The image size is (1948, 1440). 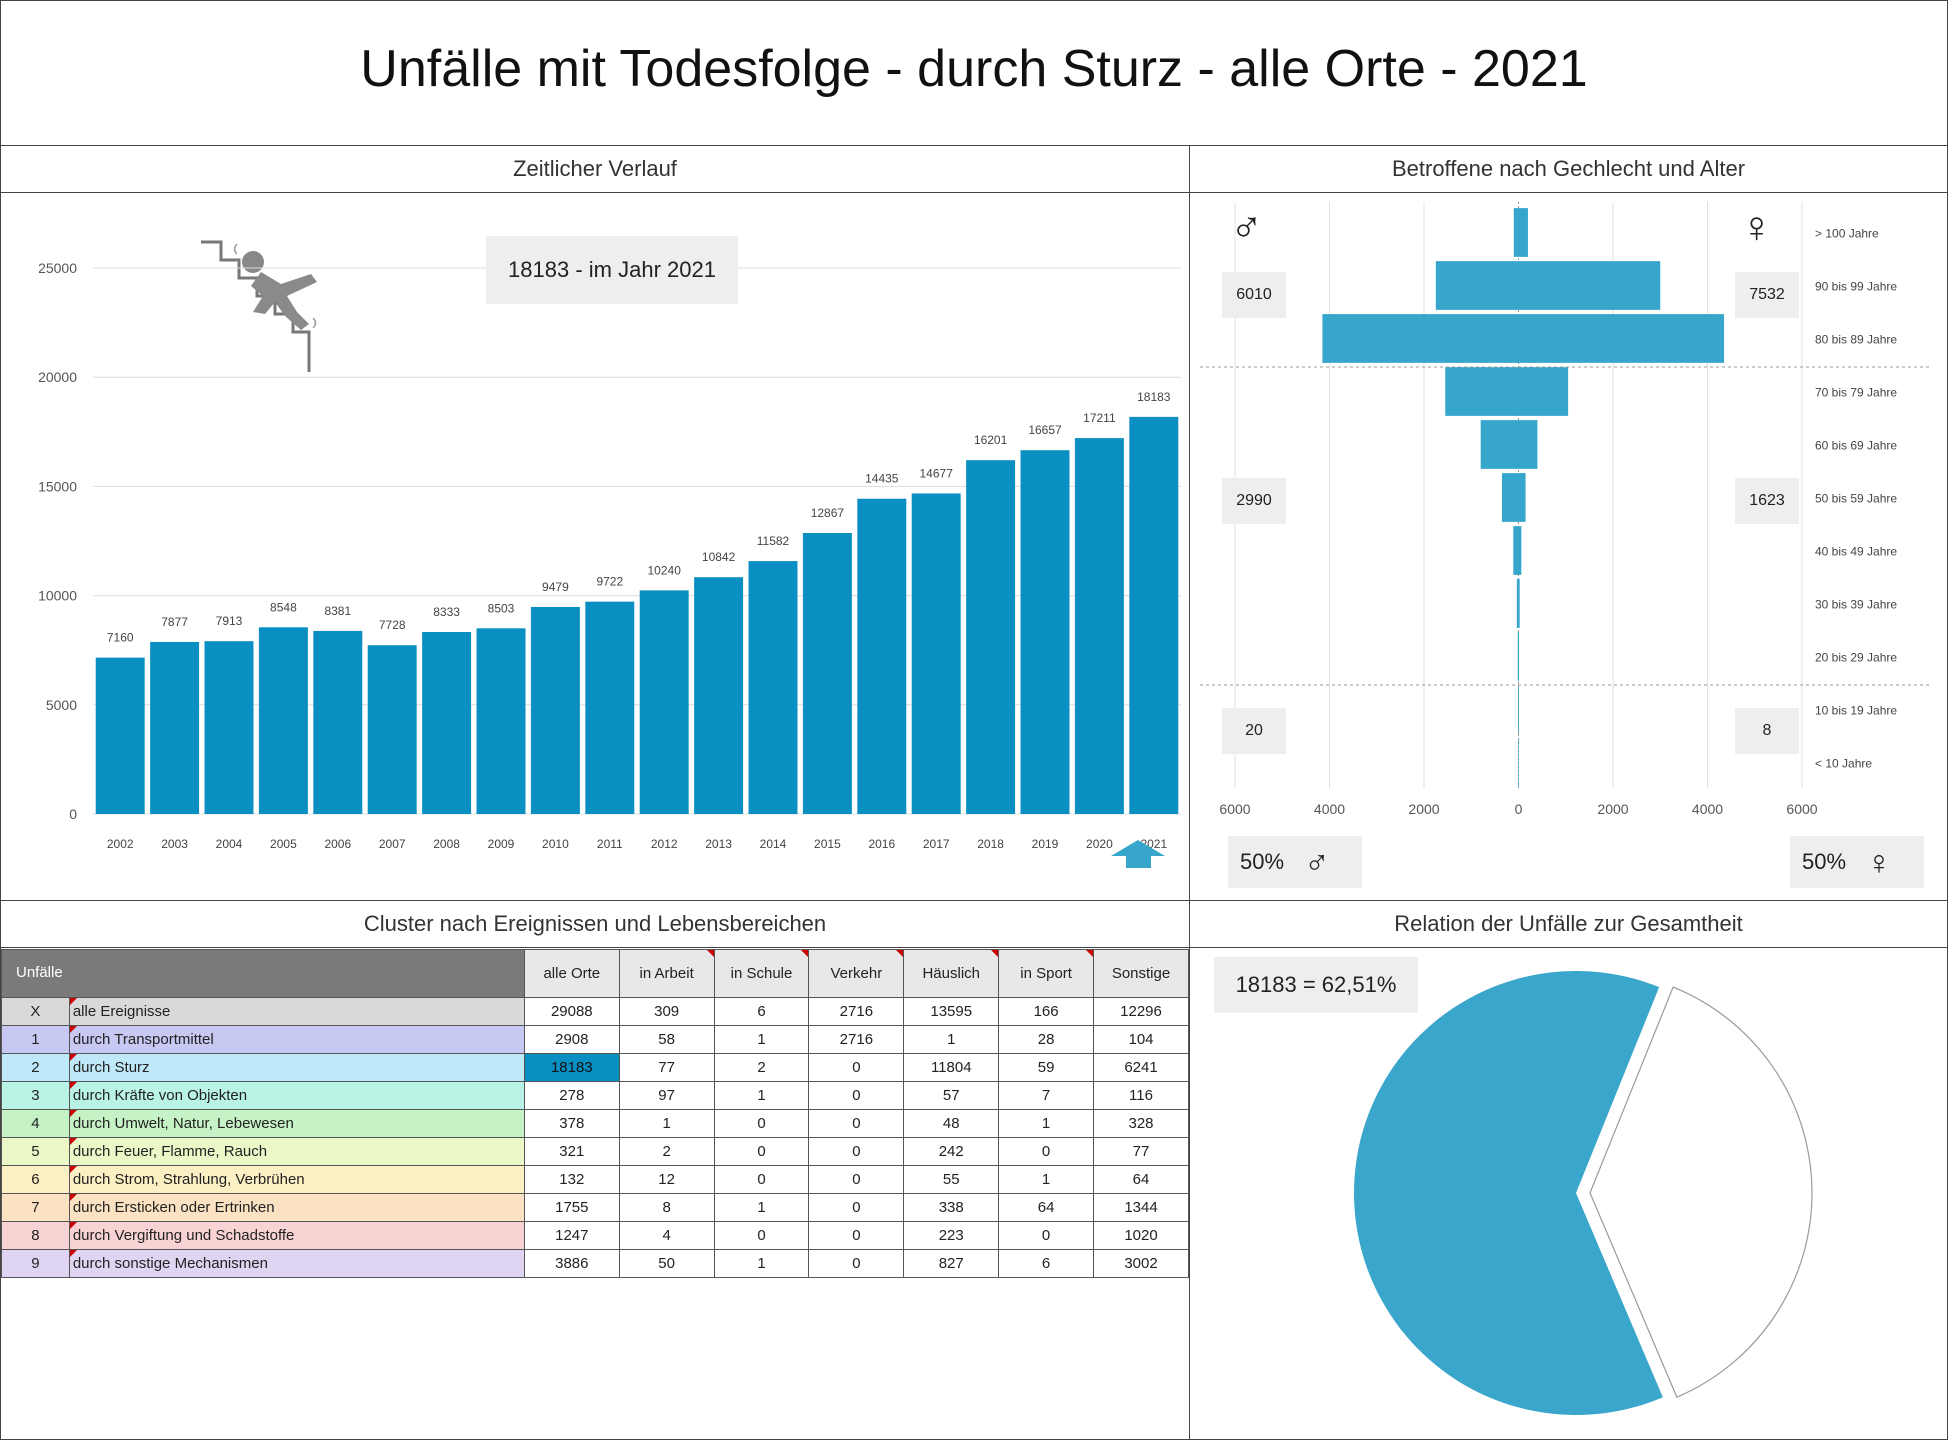 What do you see at coordinates (1568, 924) in the screenshot?
I see `panel-title-relation: Relation der Unfälle zur Gesamtheit` at bounding box center [1568, 924].